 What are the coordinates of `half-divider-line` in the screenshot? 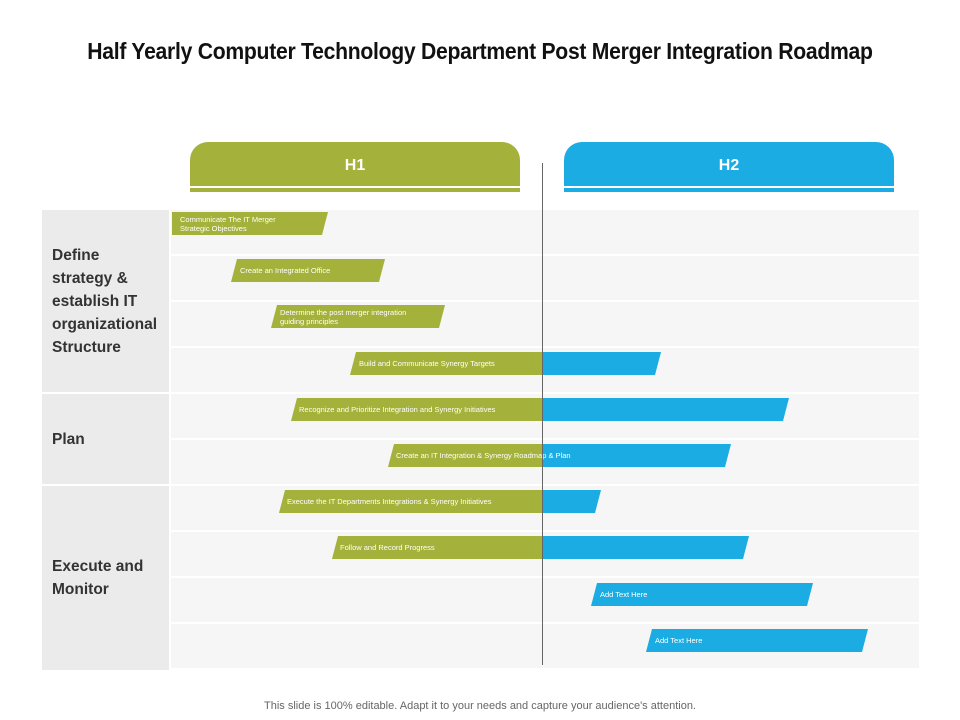 It's located at (542, 414).